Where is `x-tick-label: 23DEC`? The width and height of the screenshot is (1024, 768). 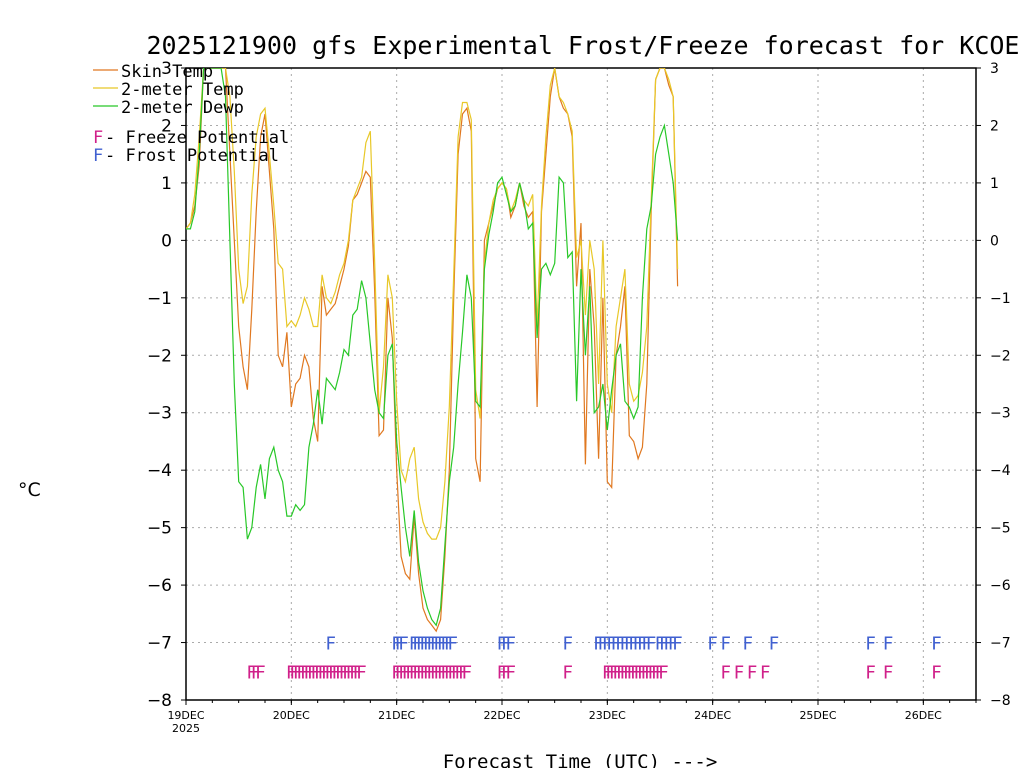 x-tick-label: 23DEC is located at coordinates (607, 715).